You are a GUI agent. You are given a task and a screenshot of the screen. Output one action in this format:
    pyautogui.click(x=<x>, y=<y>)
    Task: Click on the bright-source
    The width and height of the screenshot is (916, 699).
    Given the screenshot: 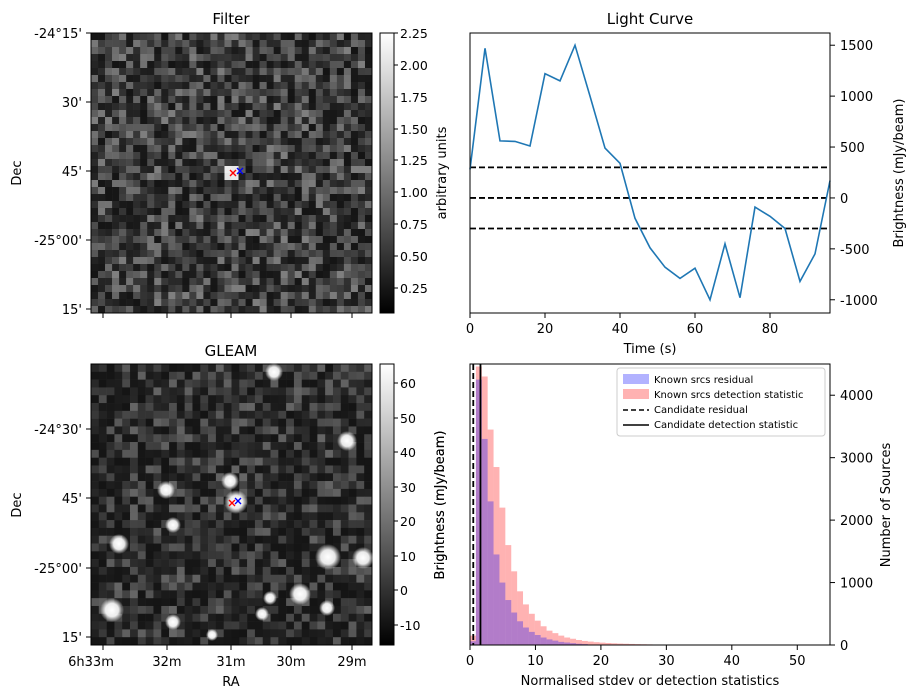 What is the action you would take?
    pyautogui.click(x=119, y=544)
    